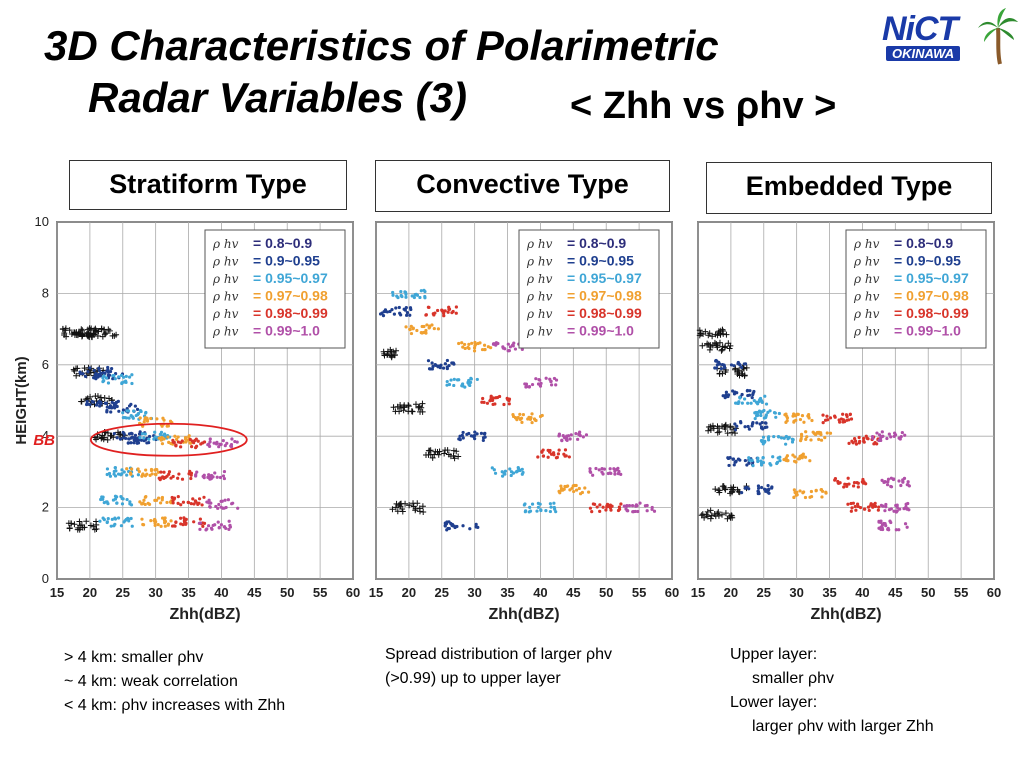  Describe the element at coordinates (320, 592) in the screenshot. I see `x-tick-label: 55` at that location.